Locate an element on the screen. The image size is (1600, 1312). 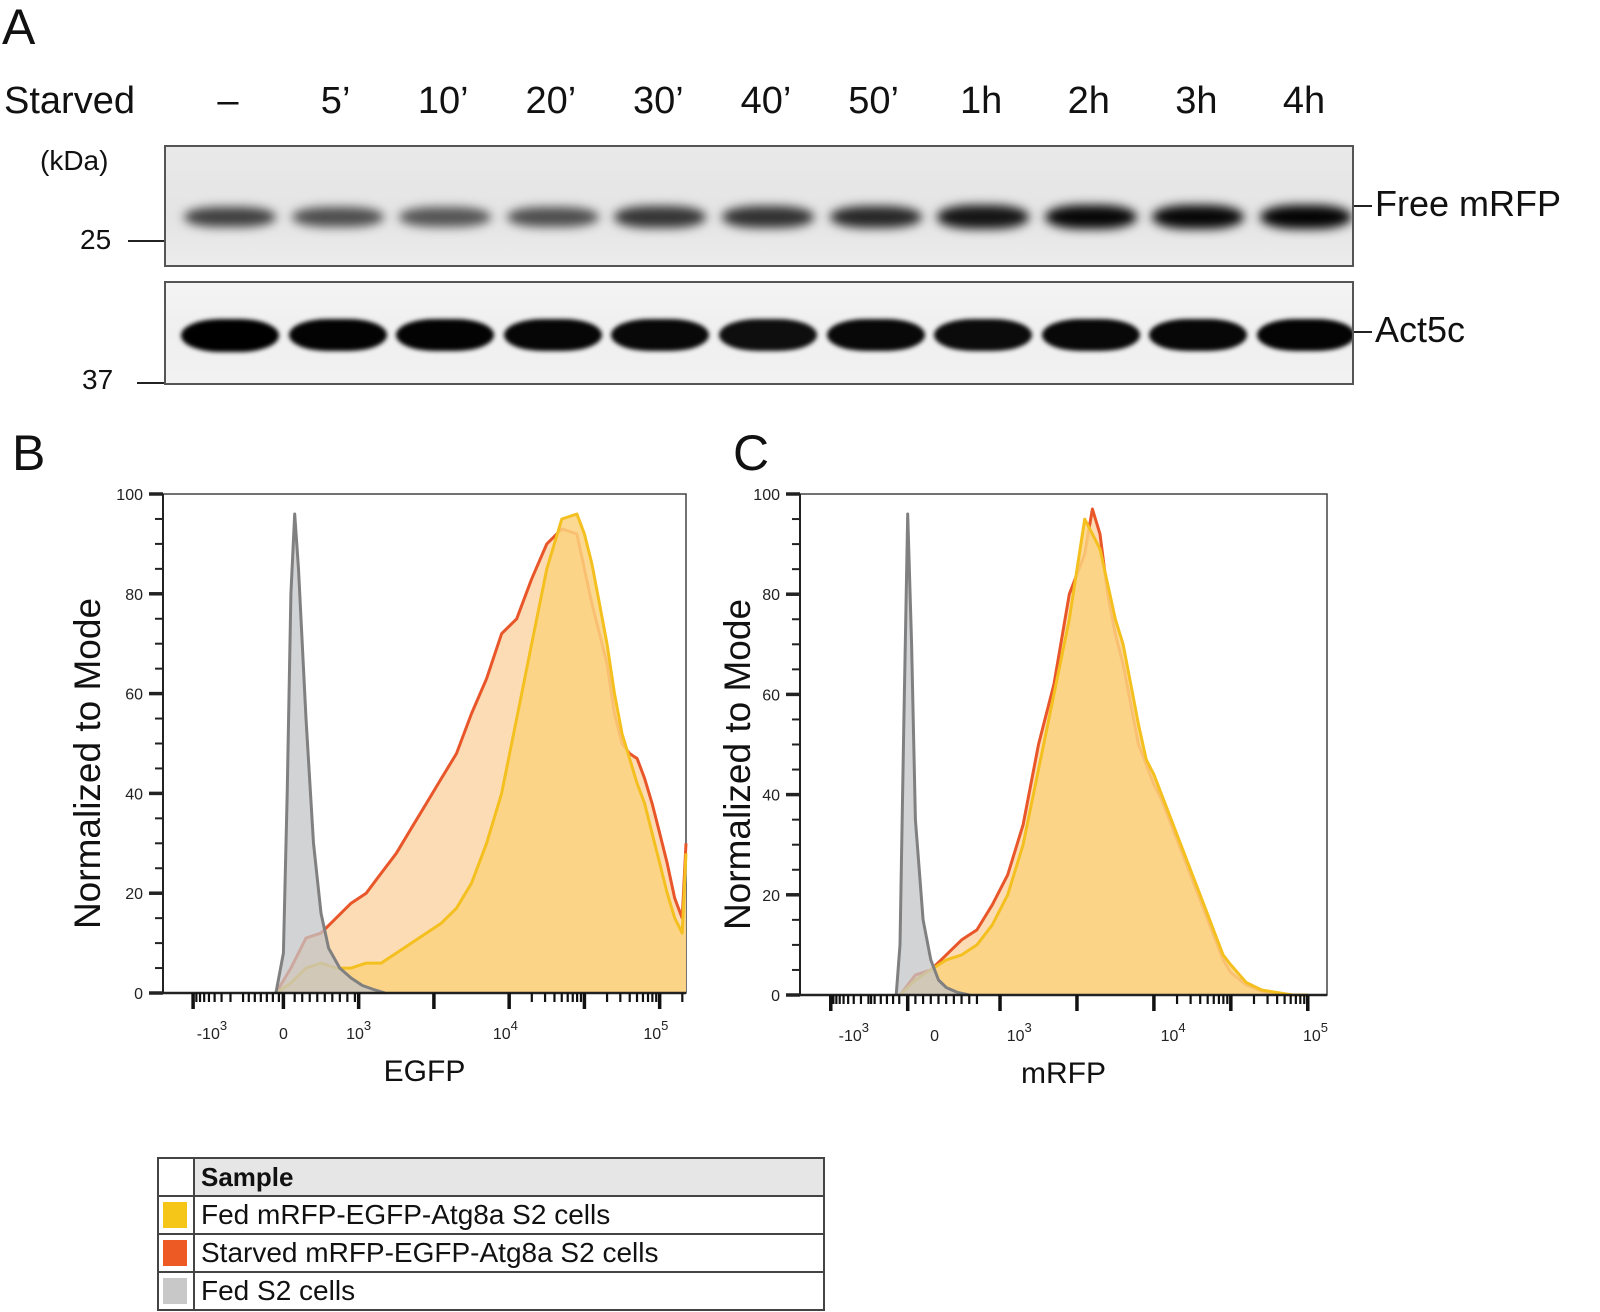
lane-label: 40’ is located at coordinates (766, 101).